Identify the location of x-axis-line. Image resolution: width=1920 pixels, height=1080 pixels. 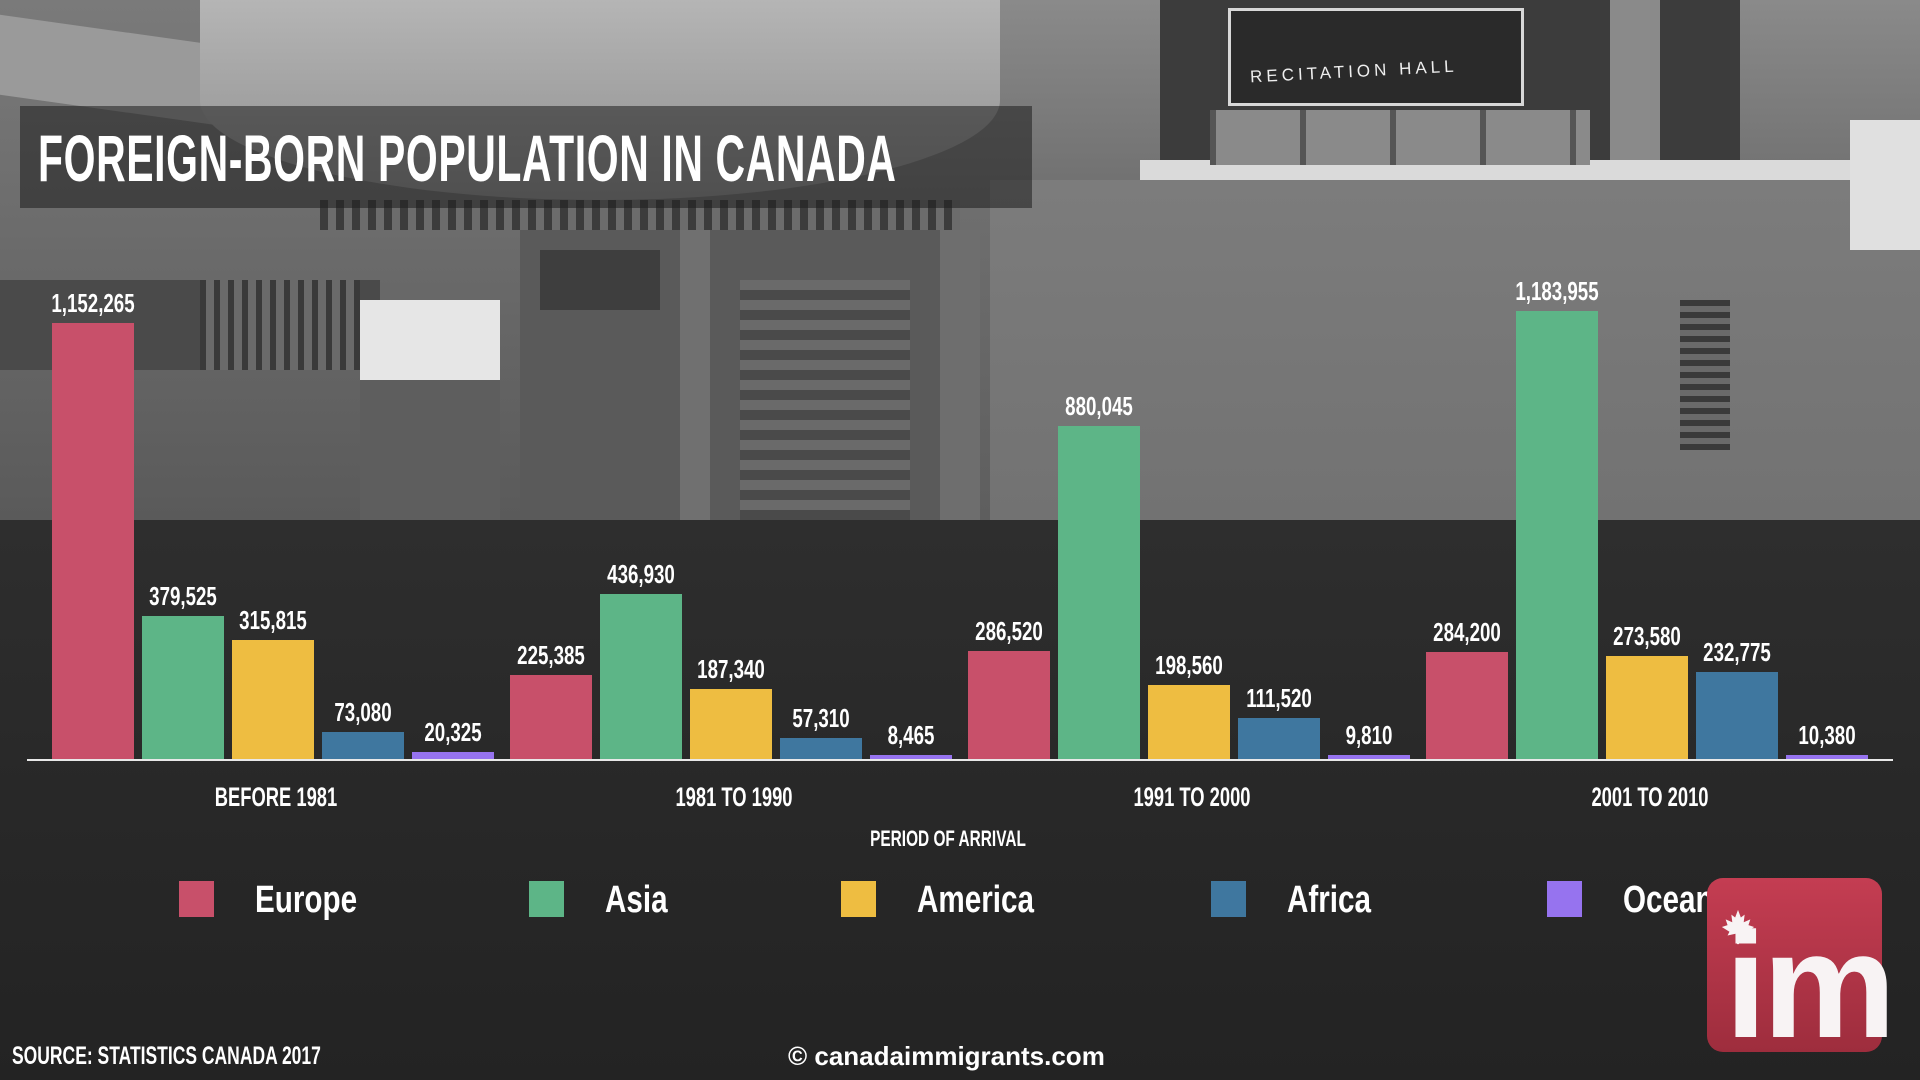
(960, 760).